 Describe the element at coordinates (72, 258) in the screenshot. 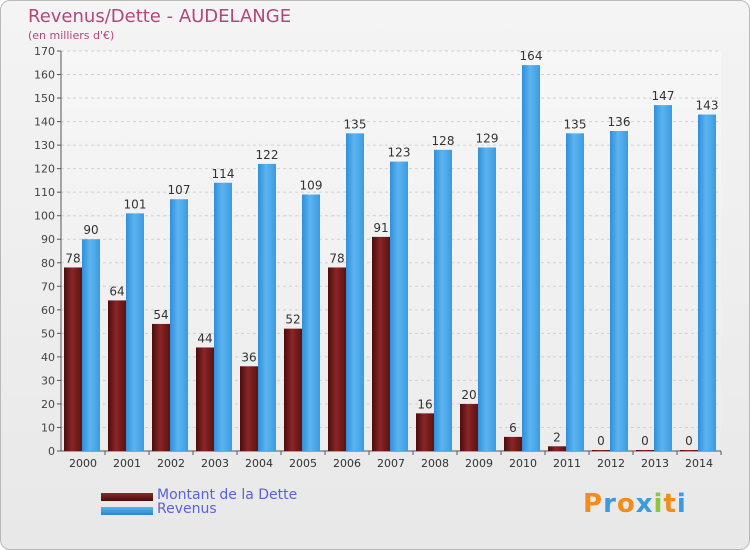

I see `data-label-dette: 78` at that location.